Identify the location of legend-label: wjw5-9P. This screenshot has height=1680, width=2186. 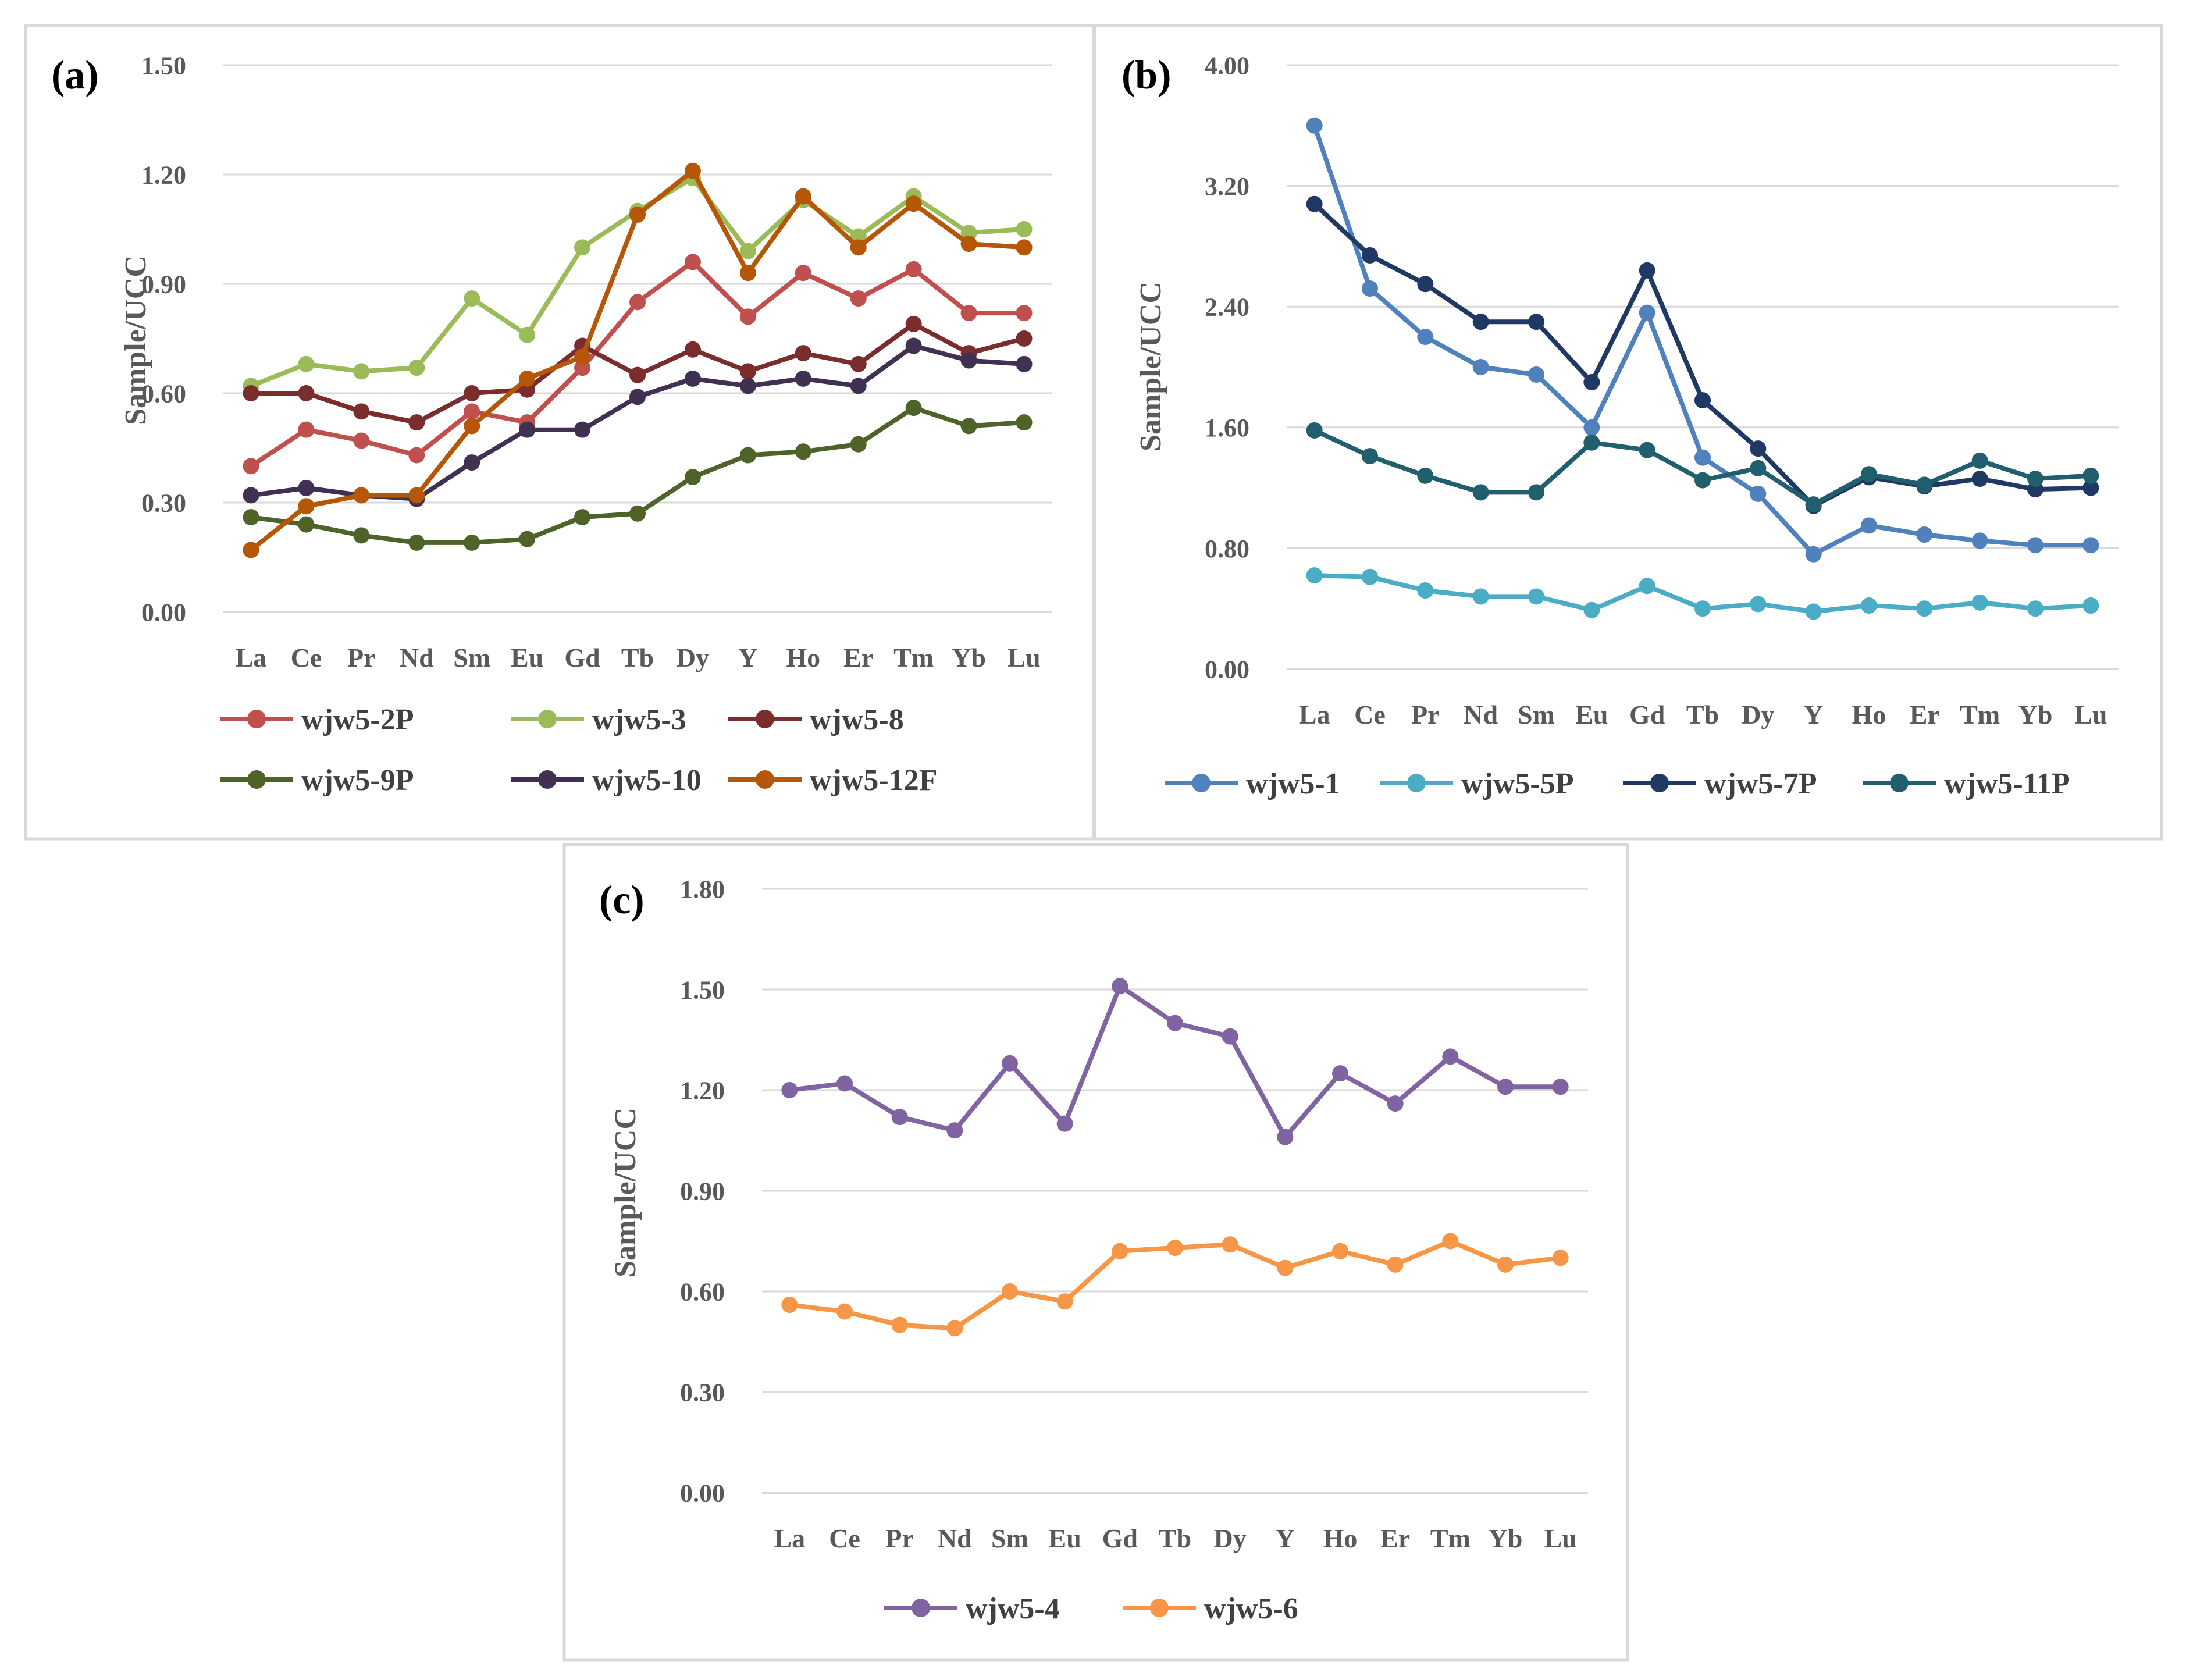
(357, 780).